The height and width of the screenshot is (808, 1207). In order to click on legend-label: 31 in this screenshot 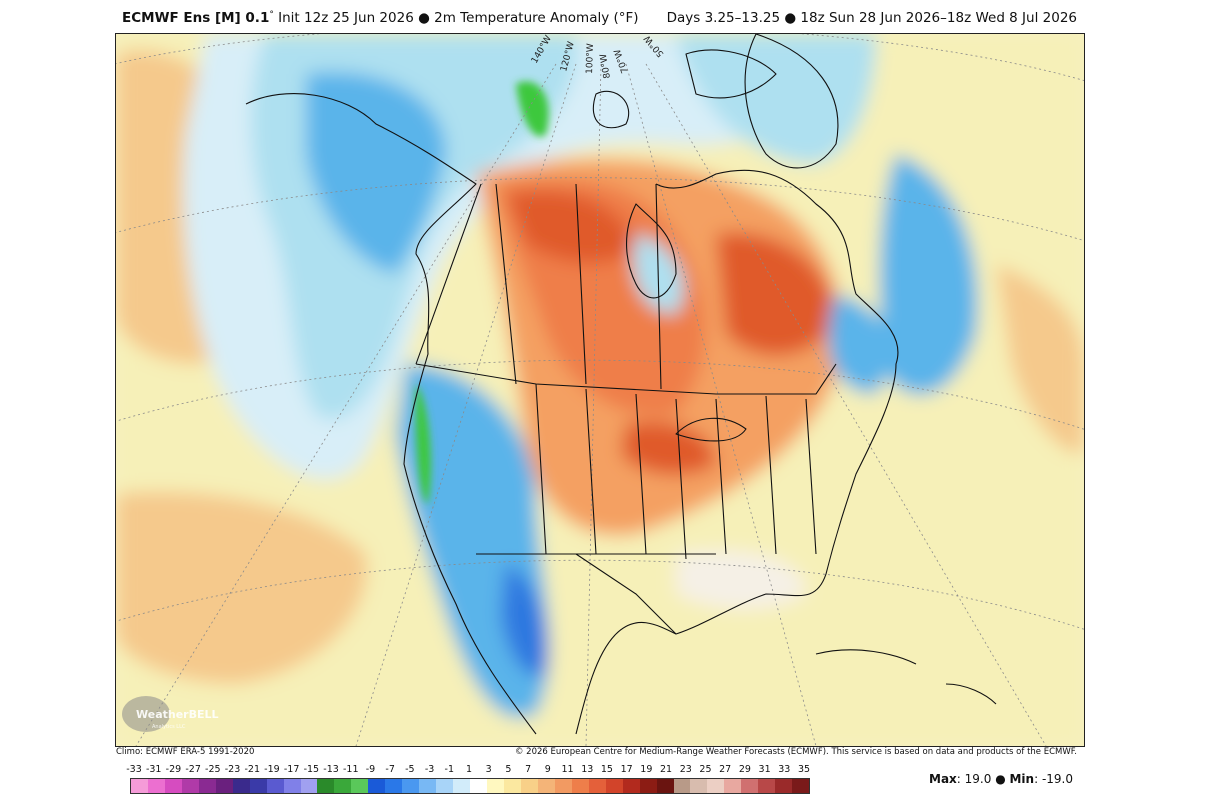, I will do `click(764, 769)`.